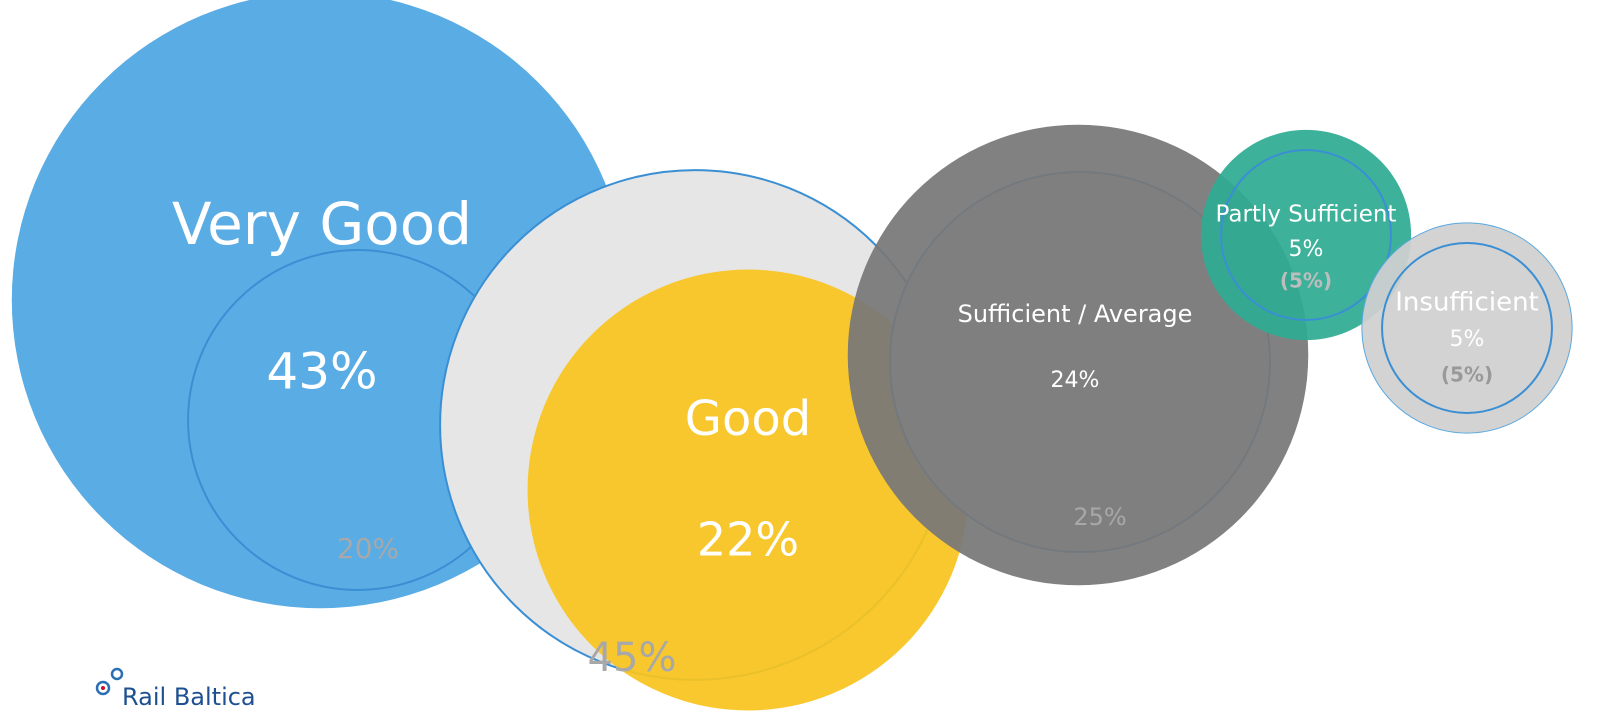  What do you see at coordinates (1306, 215) in the screenshot?
I see `category-label: Partly Sufficient` at bounding box center [1306, 215].